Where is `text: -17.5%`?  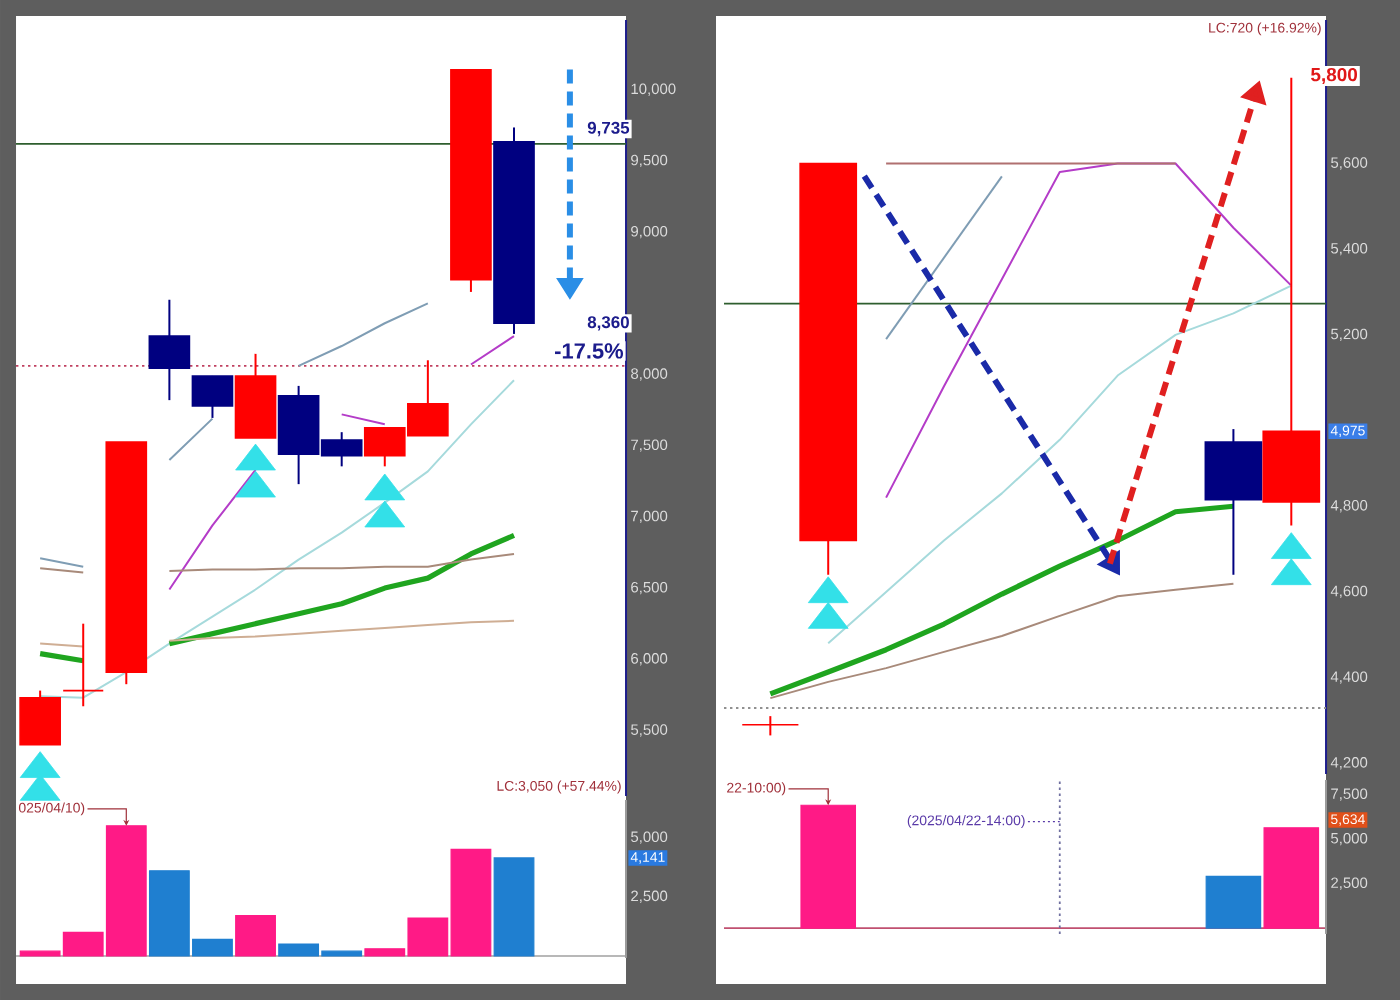 text: -17.5% is located at coordinates (589, 351).